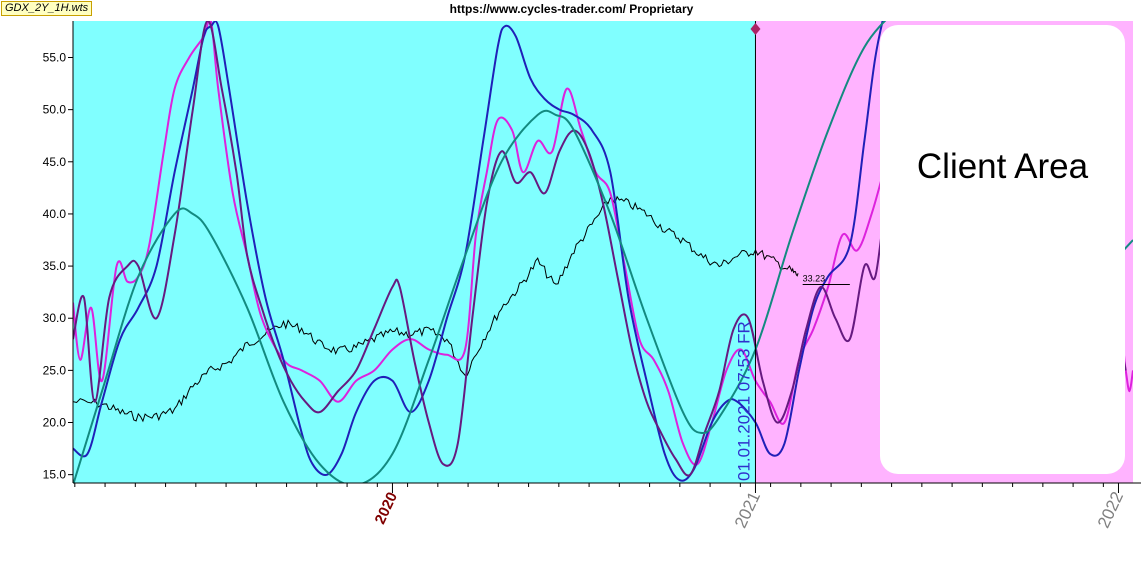 Image resolution: width=1143 pixels, height=587 pixels. I want to click on x-axis-ticks: 2020 2021 2022, so click(749, 507).